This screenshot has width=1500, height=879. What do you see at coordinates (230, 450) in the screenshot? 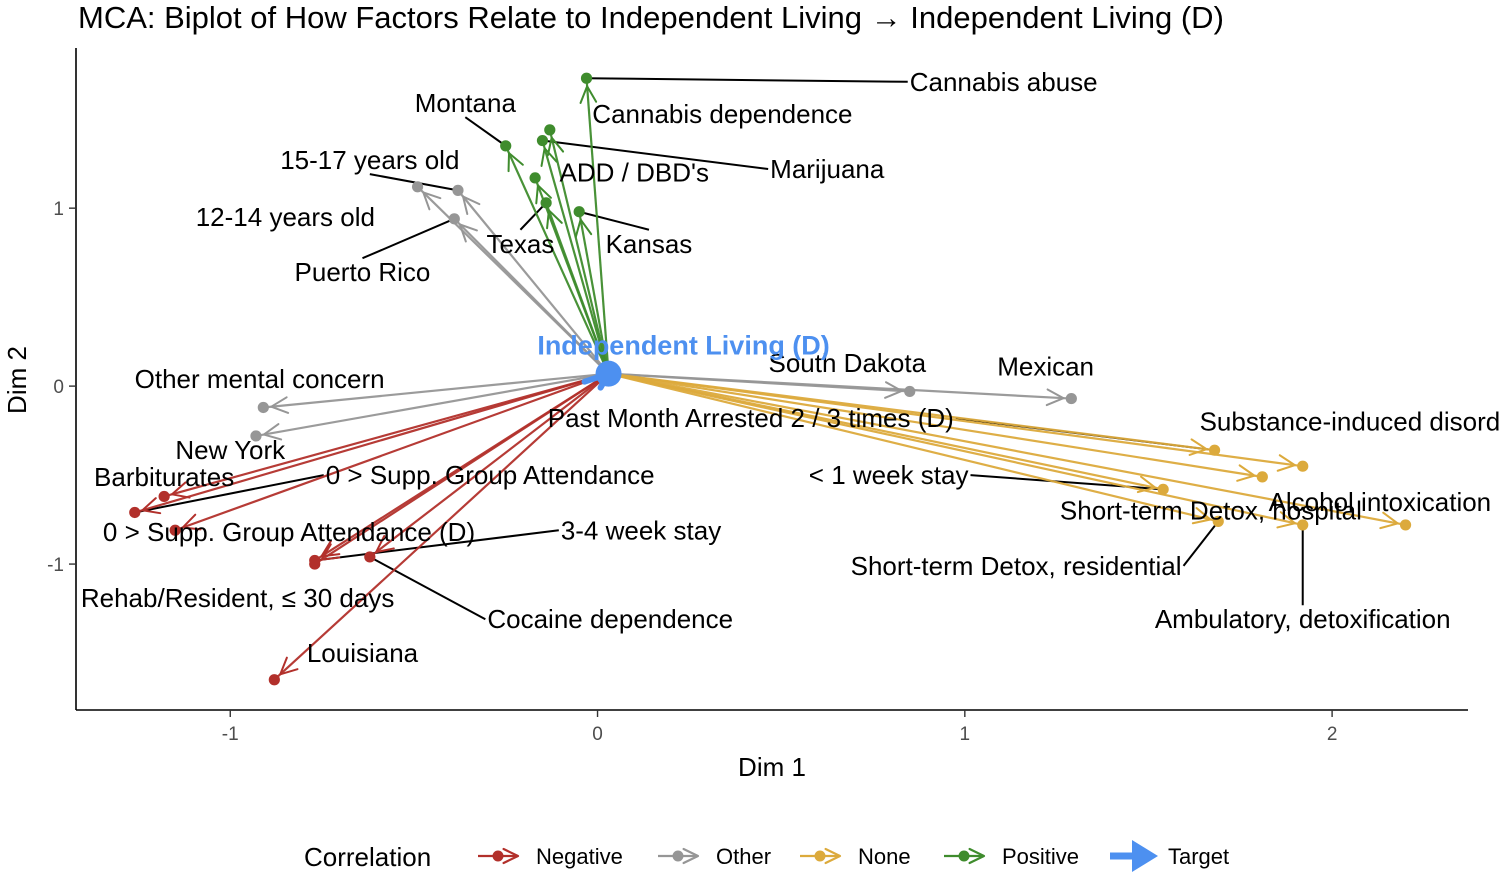
I see `point-label: New York` at bounding box center [230, 450].